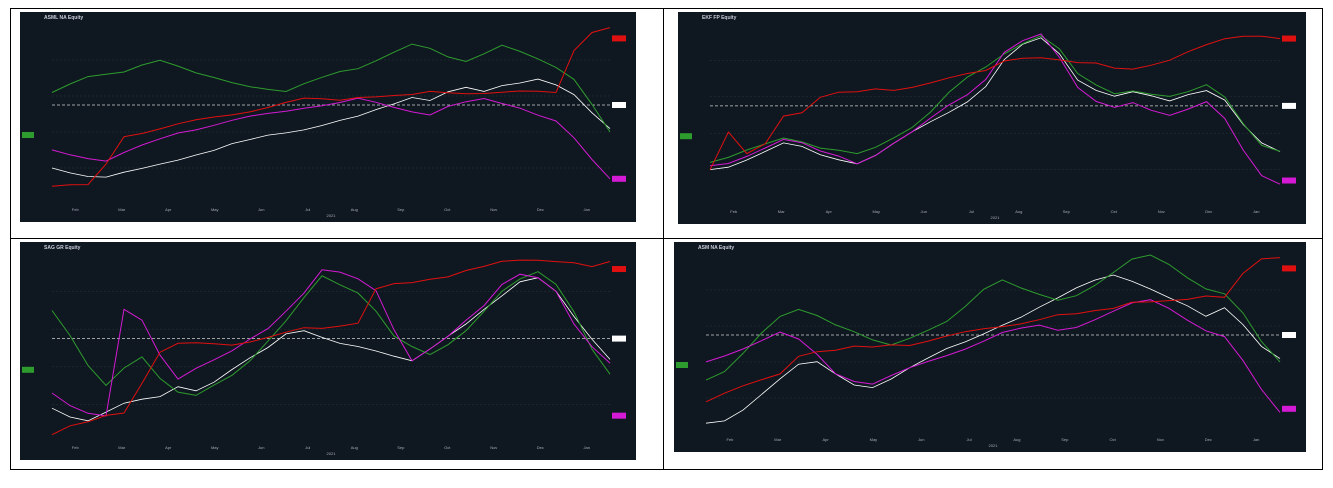  I want to click on chart-title: EKF FP Equity, so click(719, 18).